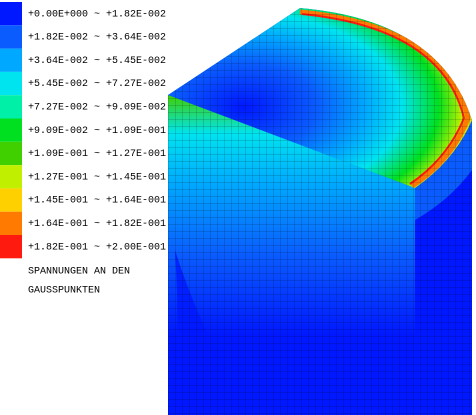 The image size is (476, 415). I want to click on legend-label: +3.64E-002 ~ +5.45E-002, so click(97, 61).